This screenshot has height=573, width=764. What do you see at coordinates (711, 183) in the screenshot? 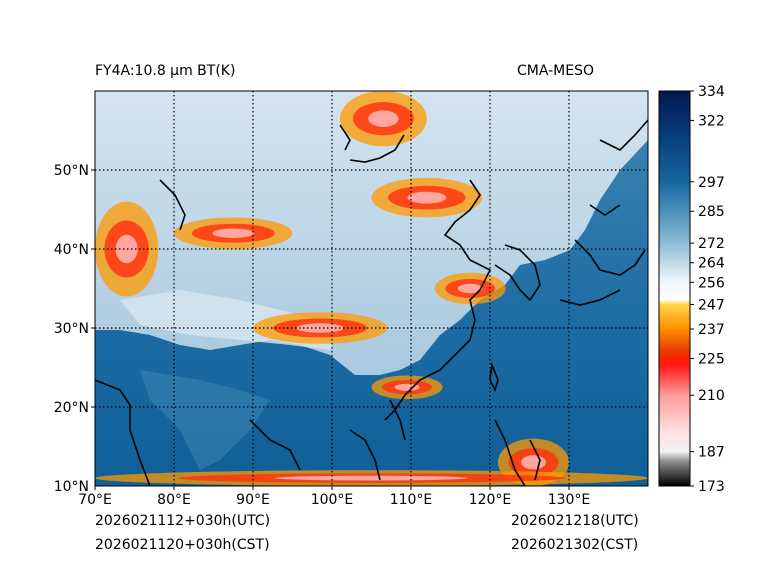
I see `colorbar-tick-label: 297` at bounding box center [711, 183].